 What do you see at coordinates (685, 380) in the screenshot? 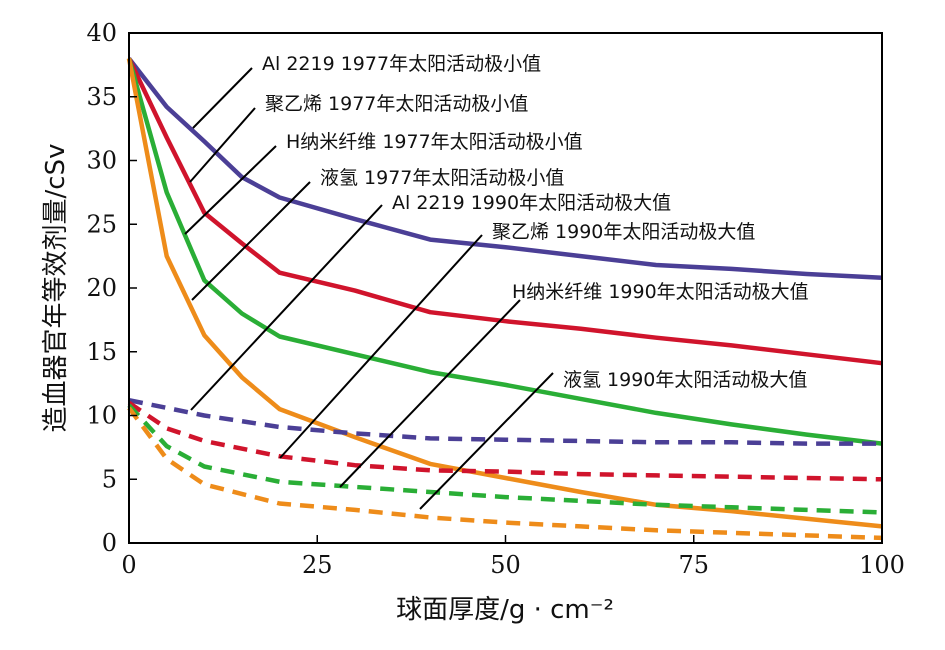
I see `annotation-label: 液氢 1990年太阳活动极大值` at bounding box center [685, 380].